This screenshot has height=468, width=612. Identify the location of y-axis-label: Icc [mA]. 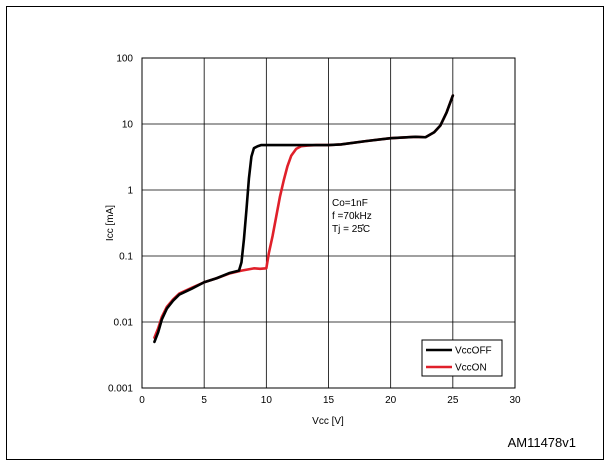
(110, 223).